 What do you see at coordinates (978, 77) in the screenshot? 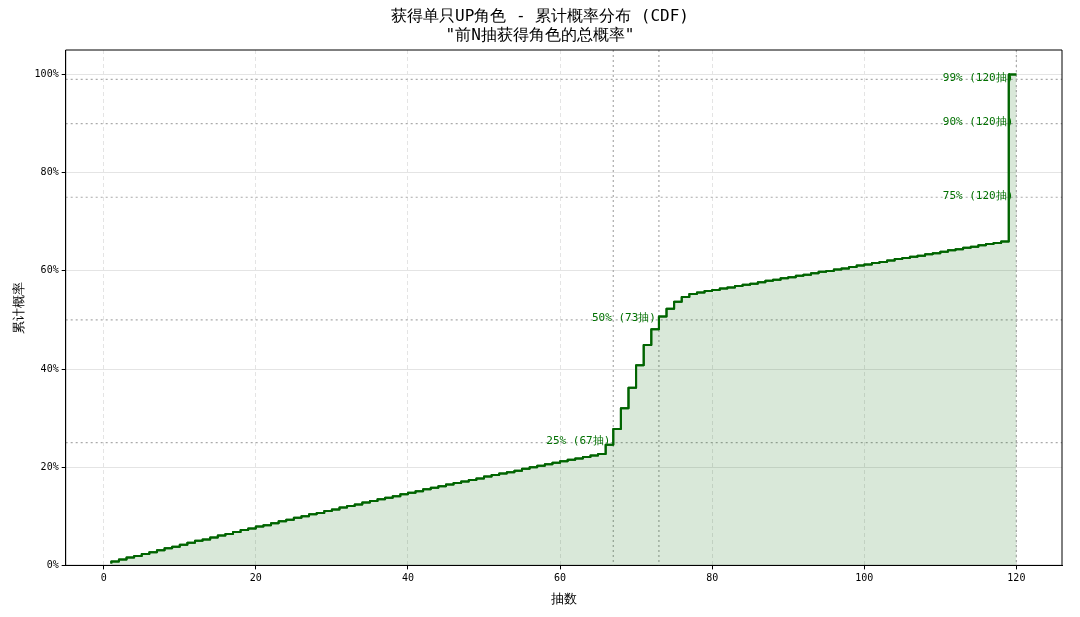
I see `annotation: 99% (120抽)` at bounding box center [978, 77].